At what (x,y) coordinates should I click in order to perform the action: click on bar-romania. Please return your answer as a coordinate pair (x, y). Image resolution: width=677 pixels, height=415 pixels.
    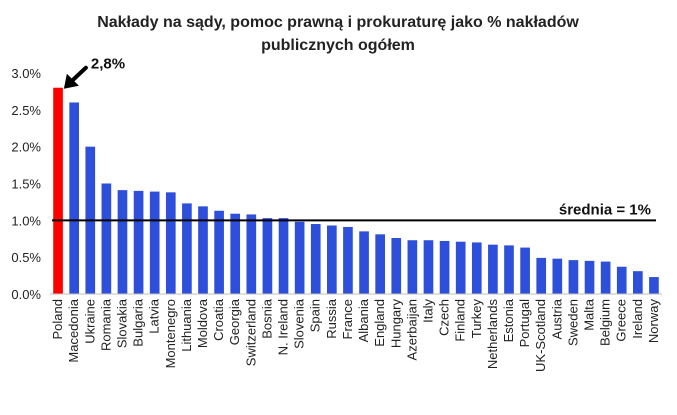
    Looking at the image, I should click on (106, 238).